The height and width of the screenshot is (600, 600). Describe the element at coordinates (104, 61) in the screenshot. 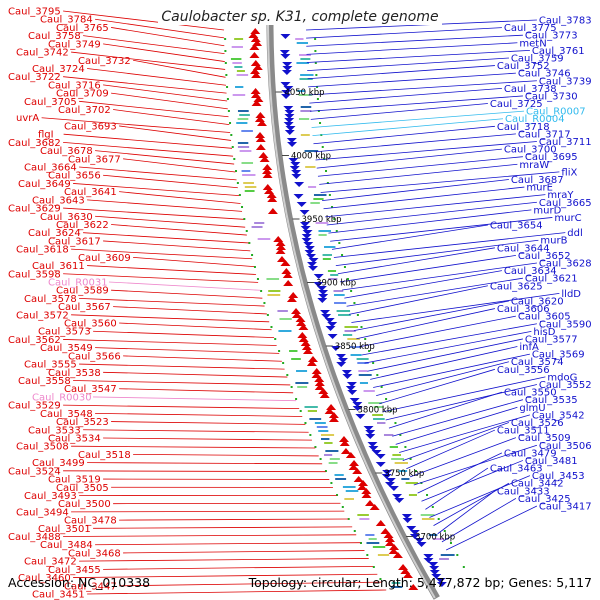

I see `left-gene-label: Caul_3732` at that location.